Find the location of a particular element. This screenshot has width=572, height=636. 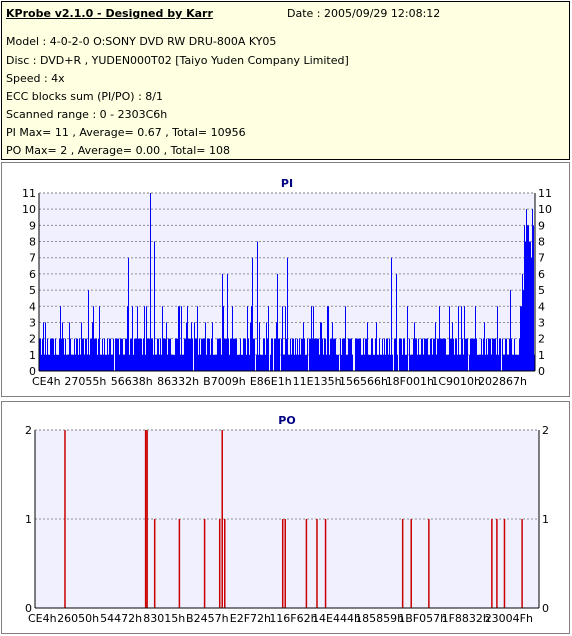

x-tick-label: E86E1h is located at coordinates (271, 381).